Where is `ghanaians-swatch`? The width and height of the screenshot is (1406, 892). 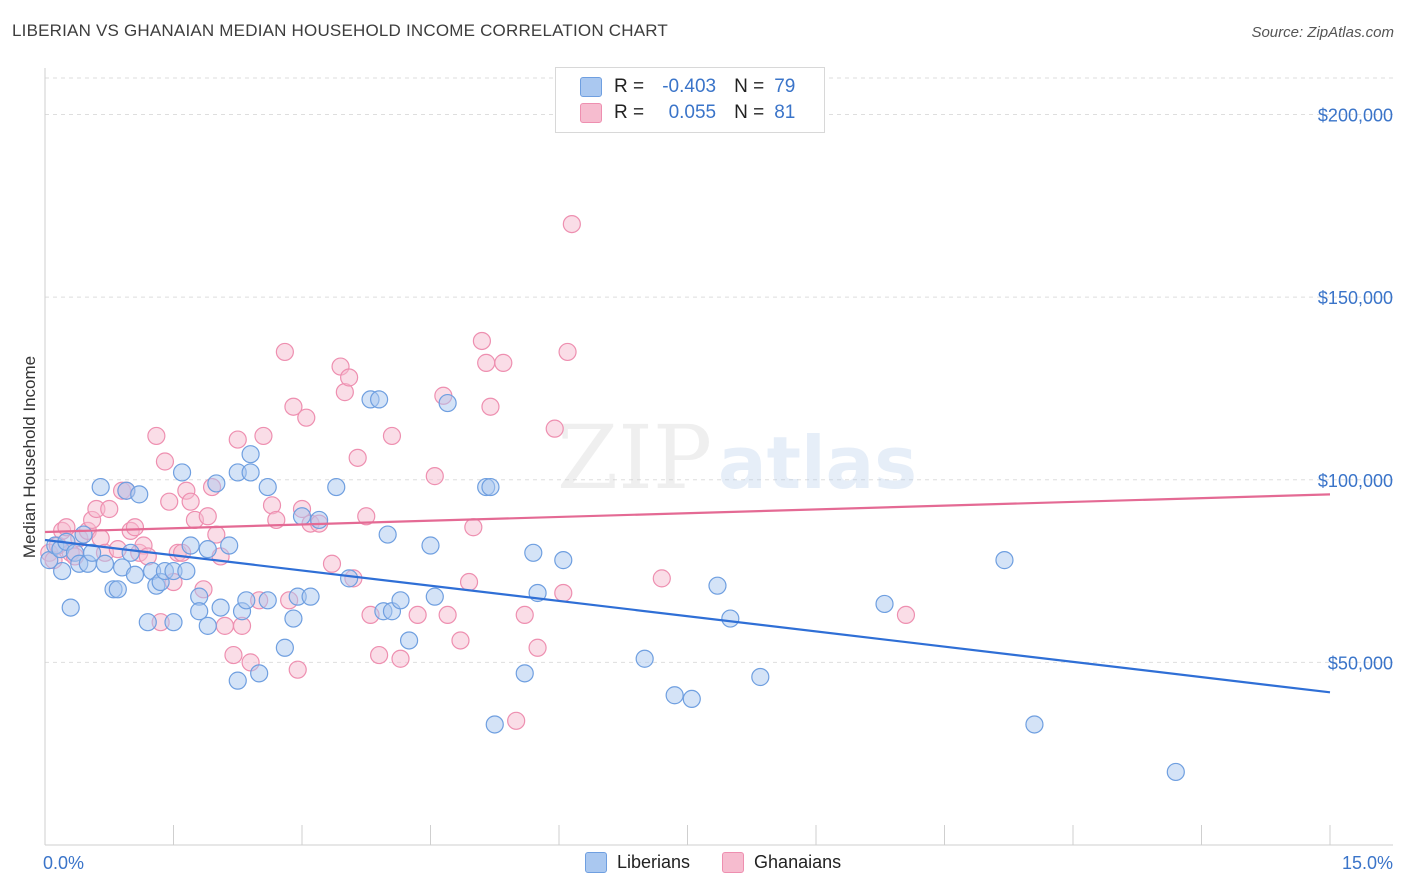
ghanaians-swatch is located at coordinates (591, 113).